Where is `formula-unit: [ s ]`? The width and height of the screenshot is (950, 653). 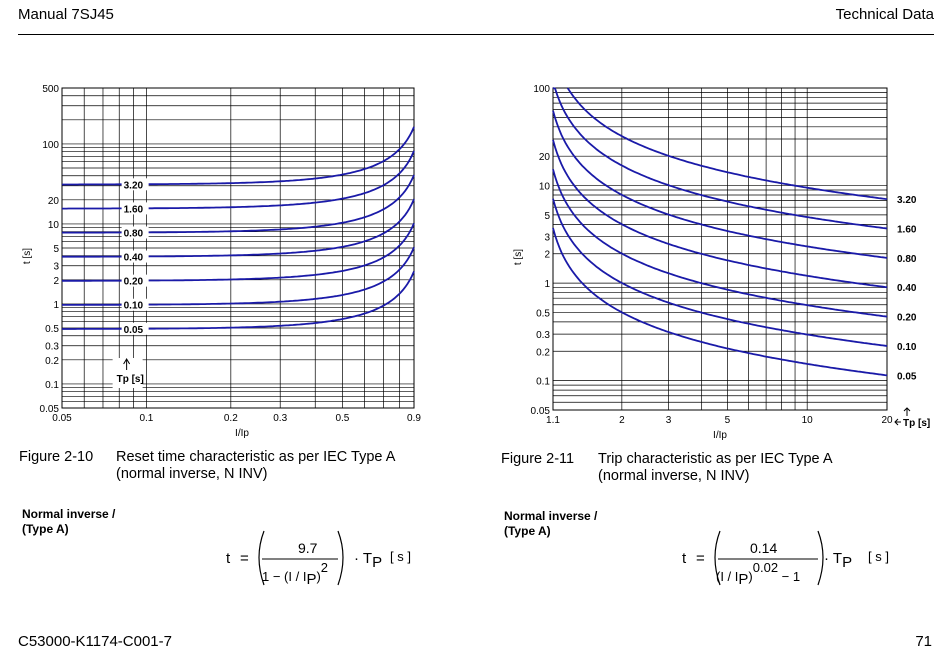
formula-unit: [ s ] is located at coordinates (400, 556).